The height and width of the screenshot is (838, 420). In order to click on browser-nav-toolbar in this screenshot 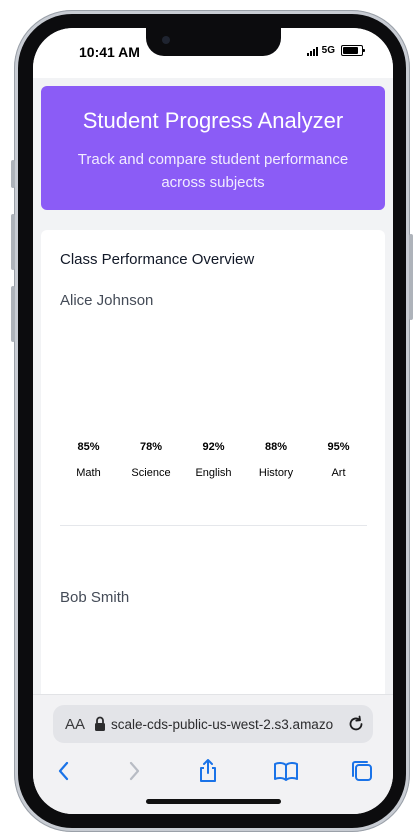, I will do `click(213, 772)`.